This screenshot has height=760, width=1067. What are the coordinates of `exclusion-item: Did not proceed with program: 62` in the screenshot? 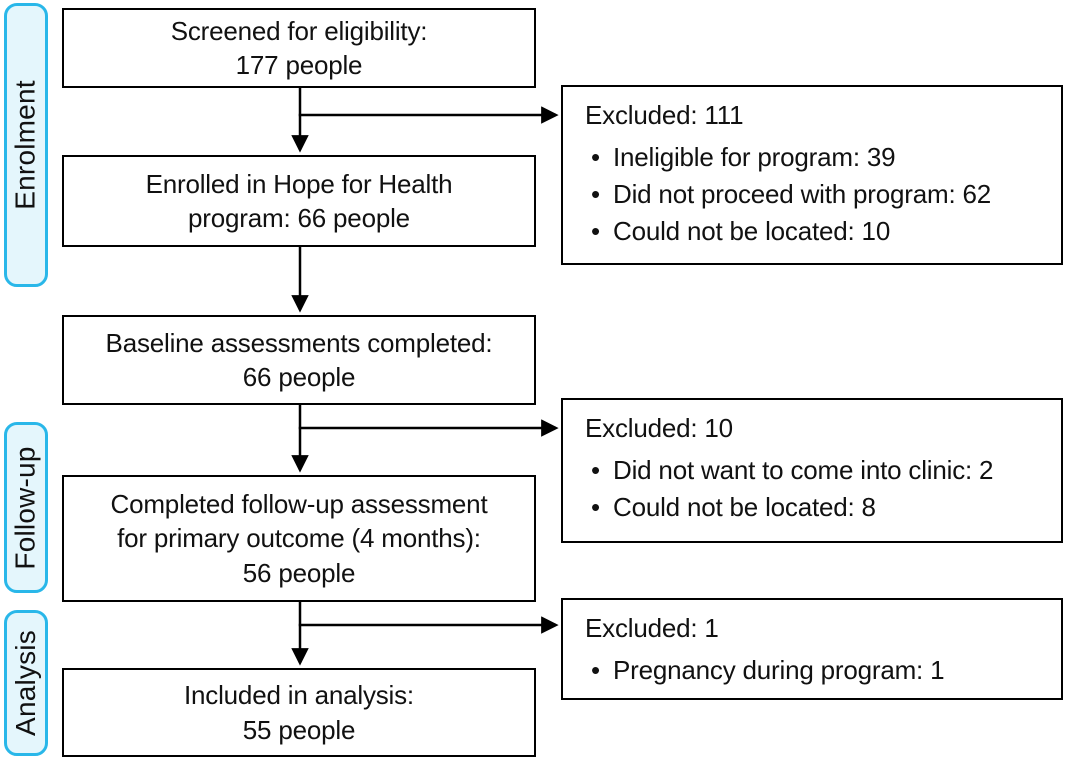 It's located at (816, 194).